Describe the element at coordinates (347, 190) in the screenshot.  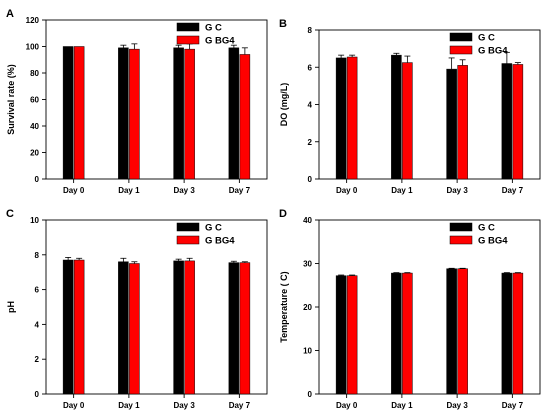
I see `chart-b-xtick-label: Day 0` at that location.